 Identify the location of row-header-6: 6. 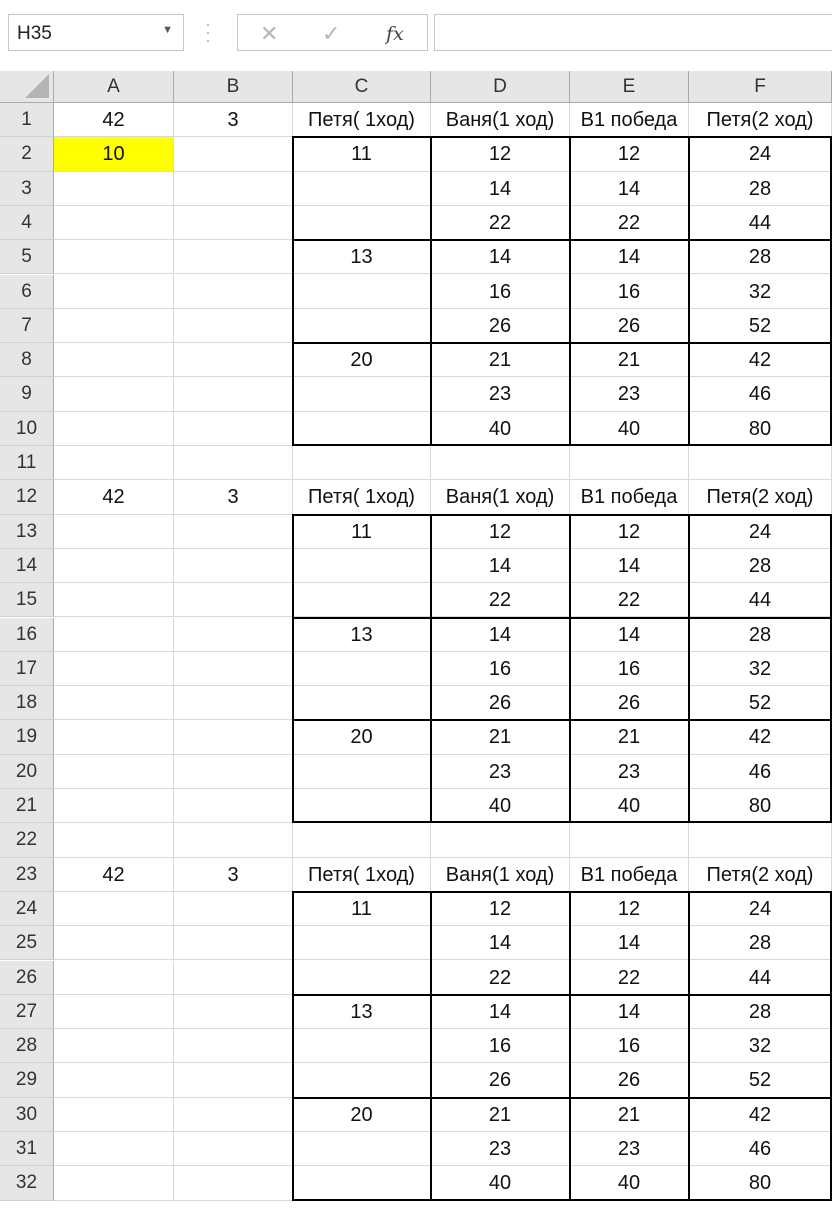
(27, 292).